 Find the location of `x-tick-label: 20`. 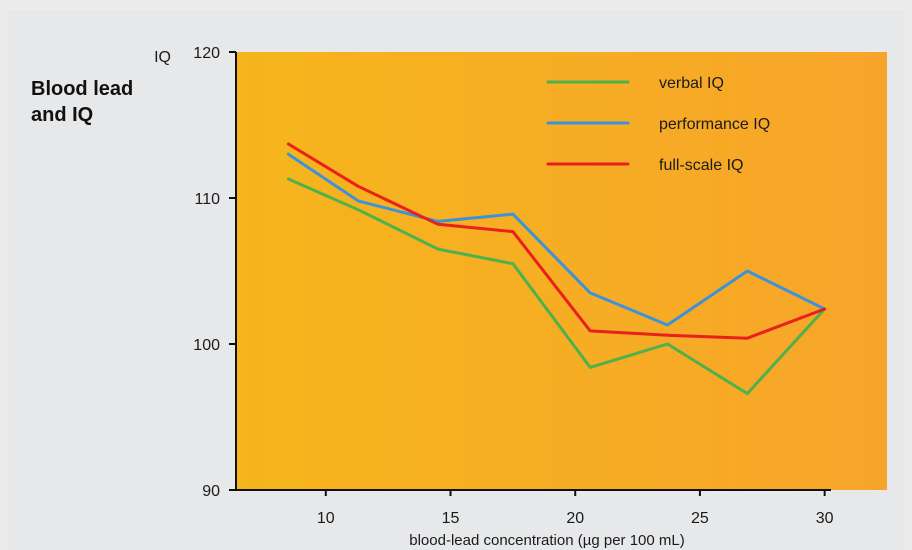

x-tick-label: 20 is located at coordinates (575, 518).